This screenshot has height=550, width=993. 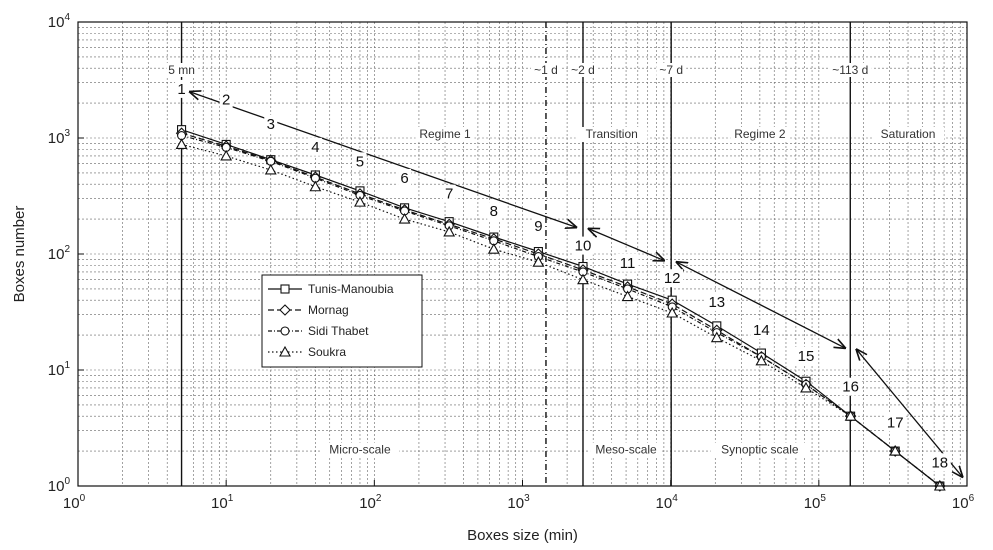 I want to click on x-tick-label: 10², so click(x=370, y=502).